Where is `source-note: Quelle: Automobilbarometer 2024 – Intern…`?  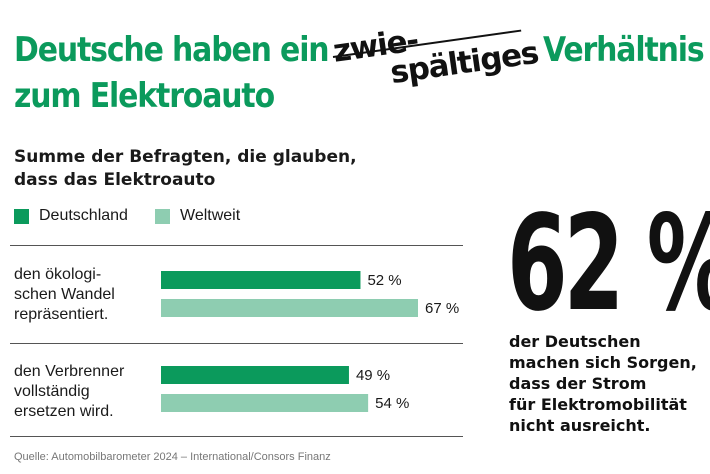 source-note: Quelle: Automobilbarometer 2024 – Intern… is located at coordinates (172, 457).